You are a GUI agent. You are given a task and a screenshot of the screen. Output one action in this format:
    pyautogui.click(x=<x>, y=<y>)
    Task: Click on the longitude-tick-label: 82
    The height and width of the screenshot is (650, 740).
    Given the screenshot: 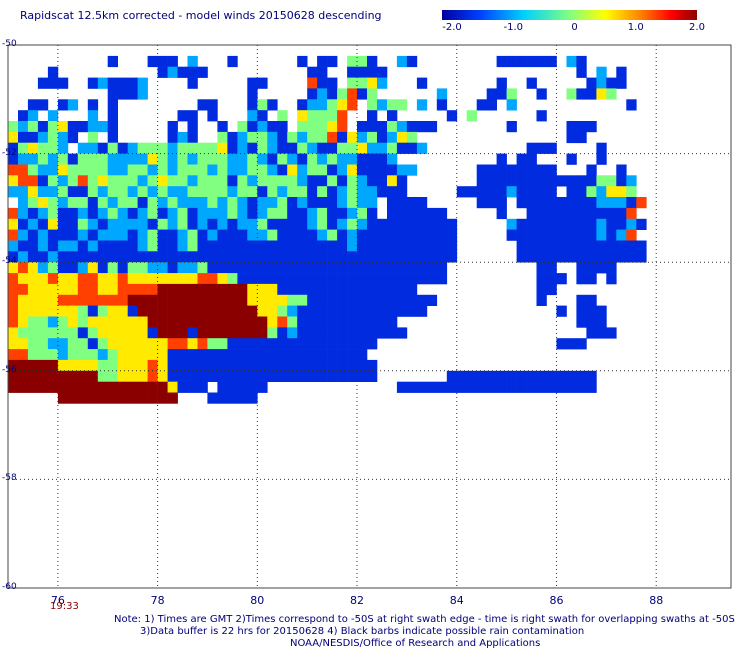 What is the action you would take?
    pyautogui.click(x=357, y=600)
    